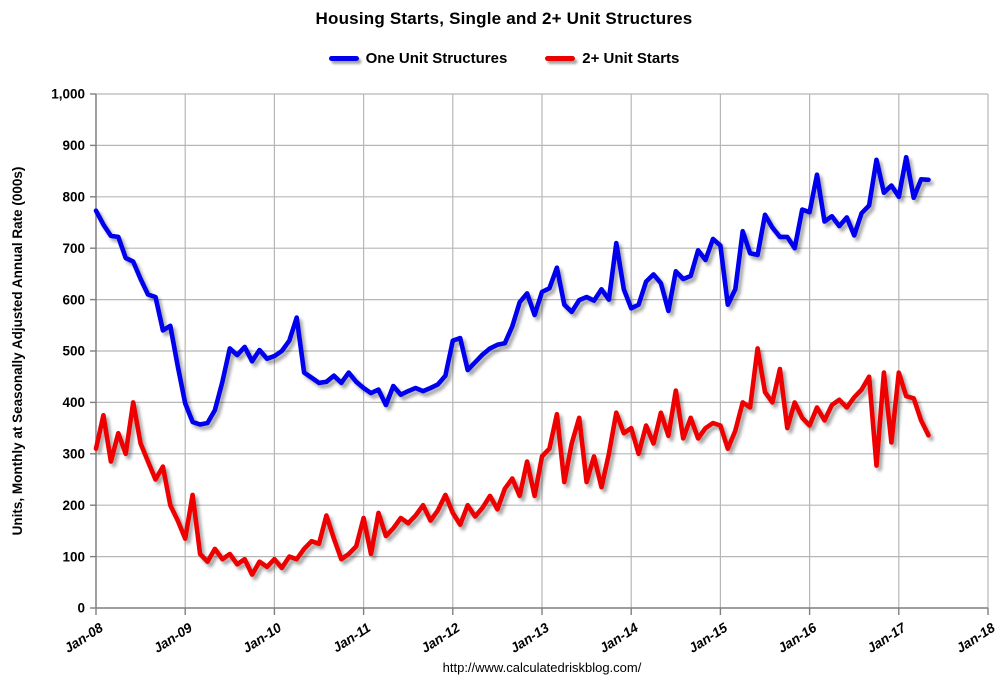 This screenshot has height=686, width=1008. Describe the element at coordinates (631, 58) in the screenshot. I see `legend-label-2plus-unit: 2+ Unit Starts` at that location.